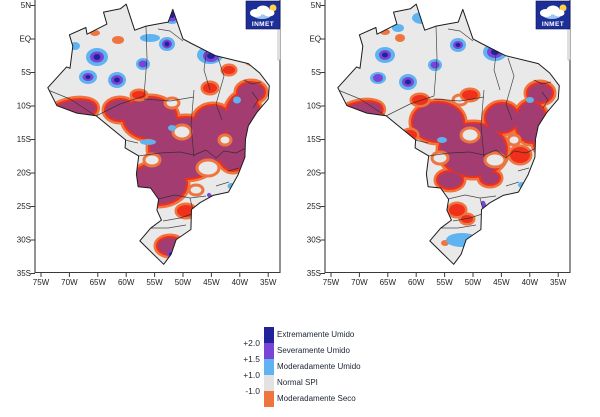 The height and width of the screenshot is (417, 600). What do you see at coordinates (251, 343) in the screenshot?
I see `legend-threshold: +2.0` at bounding box center [251, 343].